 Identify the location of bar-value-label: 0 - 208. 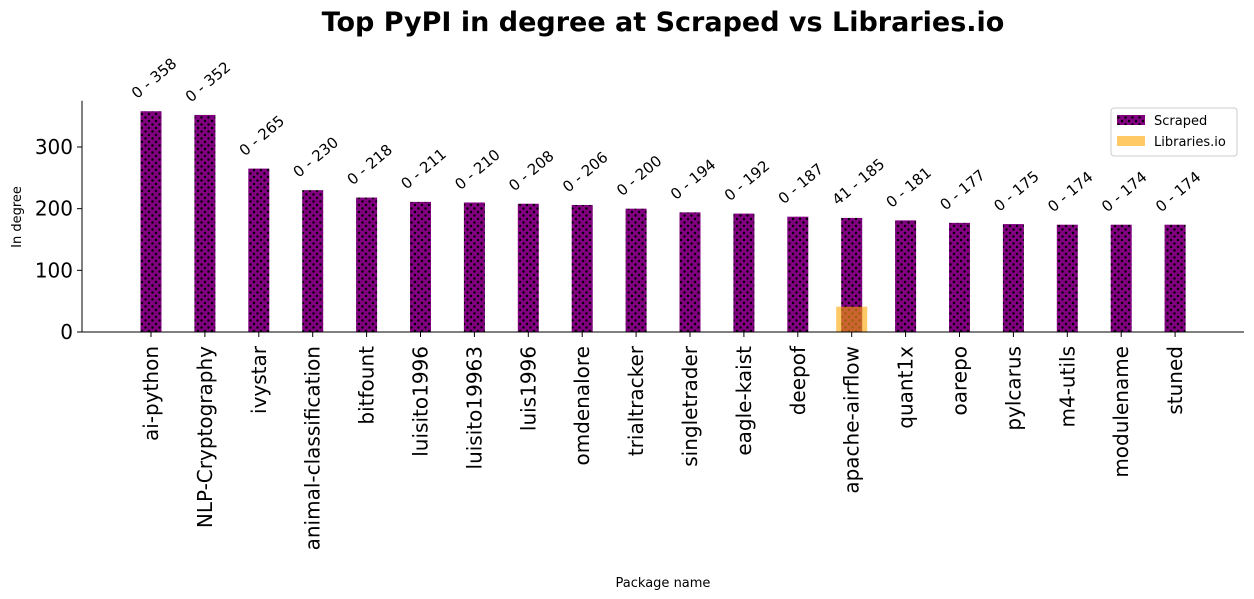
(531, 171).